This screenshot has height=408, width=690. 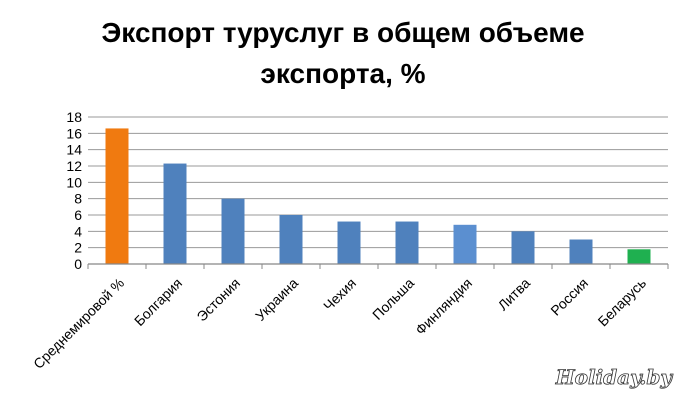 I want to click on y-tick-label: 14, so click(x=74, y=150).